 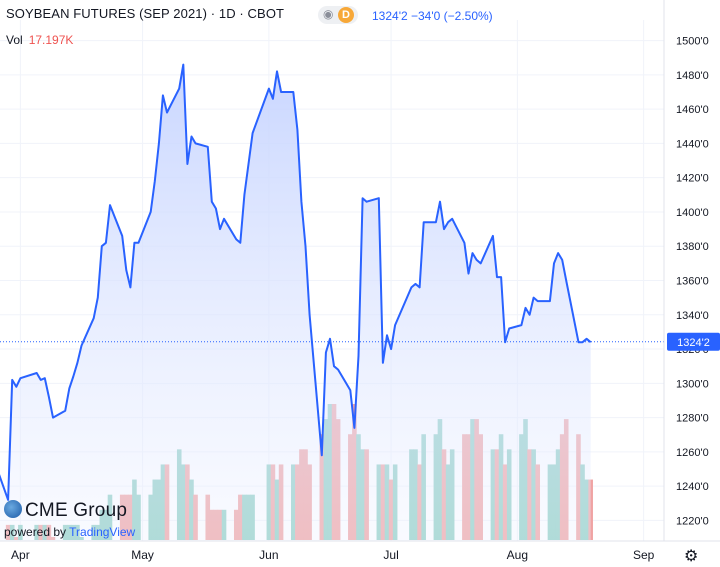 What do you see at coordinates (692, 42) in the screenshot?
I see `y-tick-label: 1500'0` at bounding box center [692, 42].